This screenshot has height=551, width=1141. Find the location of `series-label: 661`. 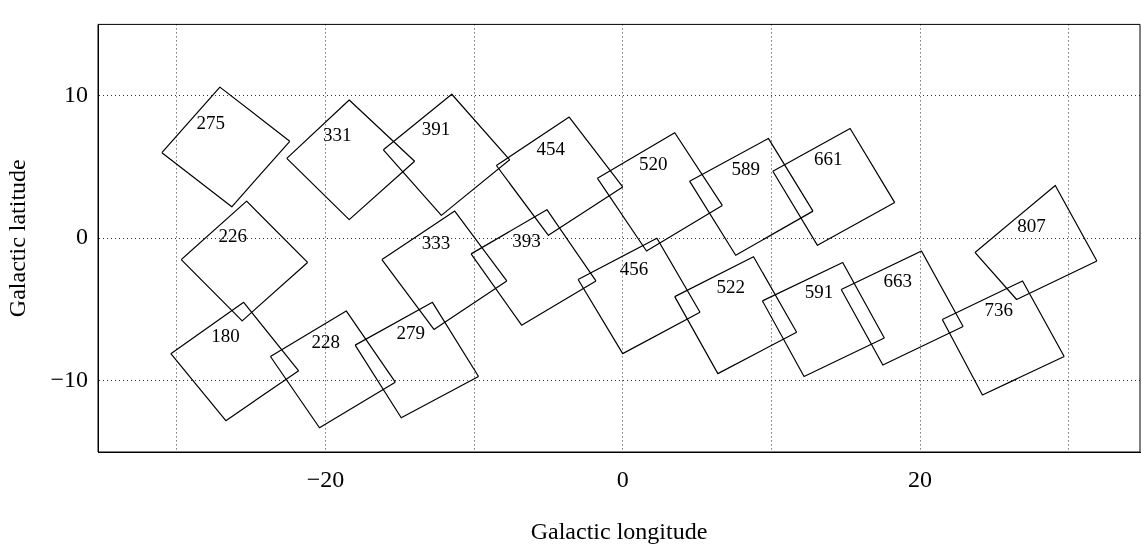

series-label: 661 is located at coordinates (828, 159).